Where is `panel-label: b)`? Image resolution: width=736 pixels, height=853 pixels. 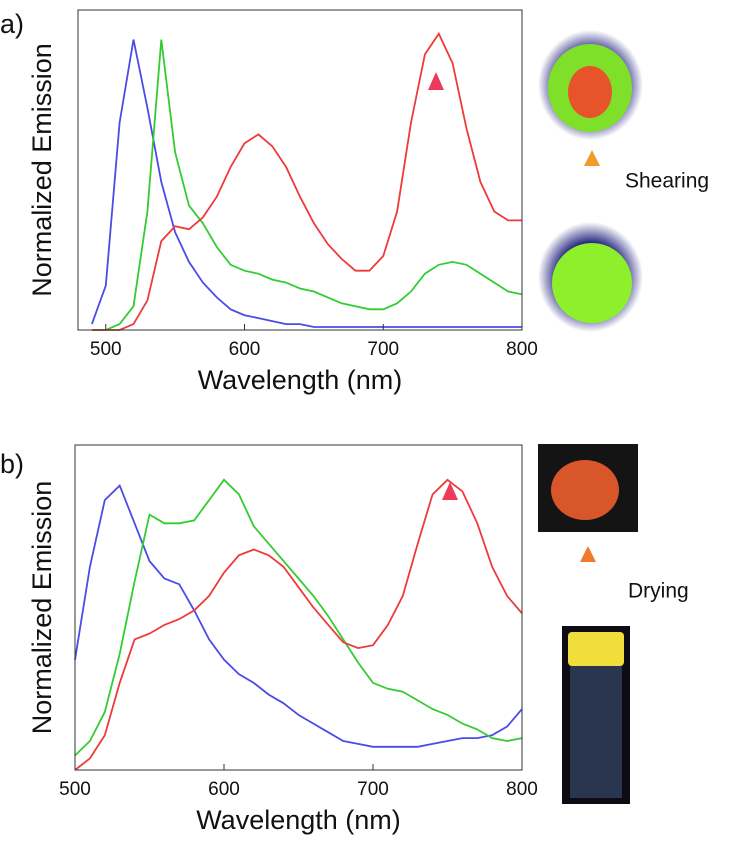
panel-label: b) is located at coordinates (12, 464).